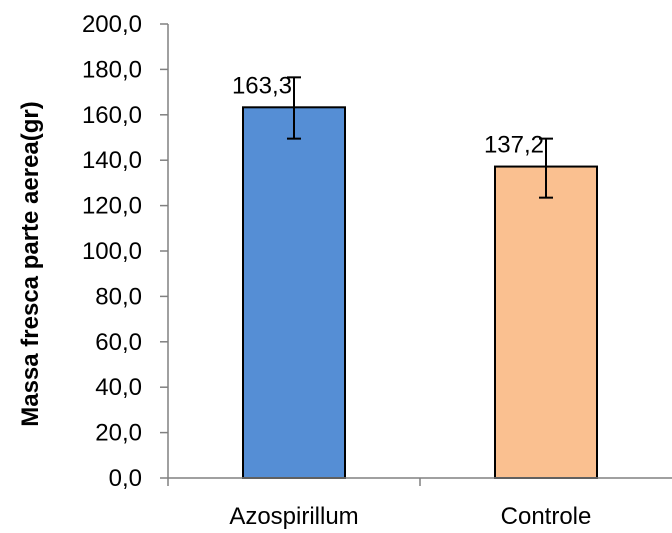 This screenshot has height=533, width=672. What do you see at coordinates (112, 160) in the screenshot?
I see `y-tick-label: 140,0` at bounding box center [112, 160].